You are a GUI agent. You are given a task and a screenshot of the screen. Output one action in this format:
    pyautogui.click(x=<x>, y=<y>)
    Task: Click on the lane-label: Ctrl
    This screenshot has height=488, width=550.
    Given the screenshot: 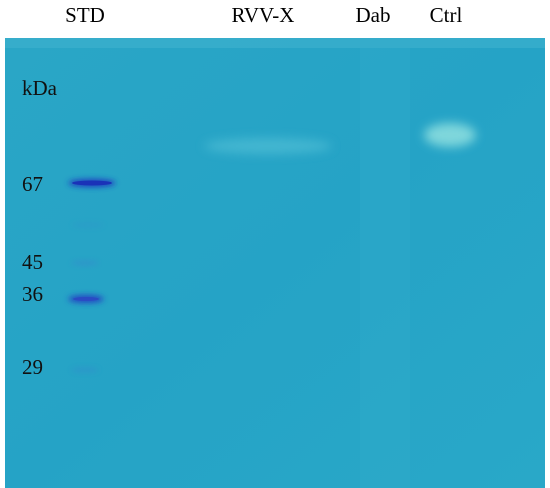 What is the action you would take?
    pyautogui.click(x=446, y=15)
    